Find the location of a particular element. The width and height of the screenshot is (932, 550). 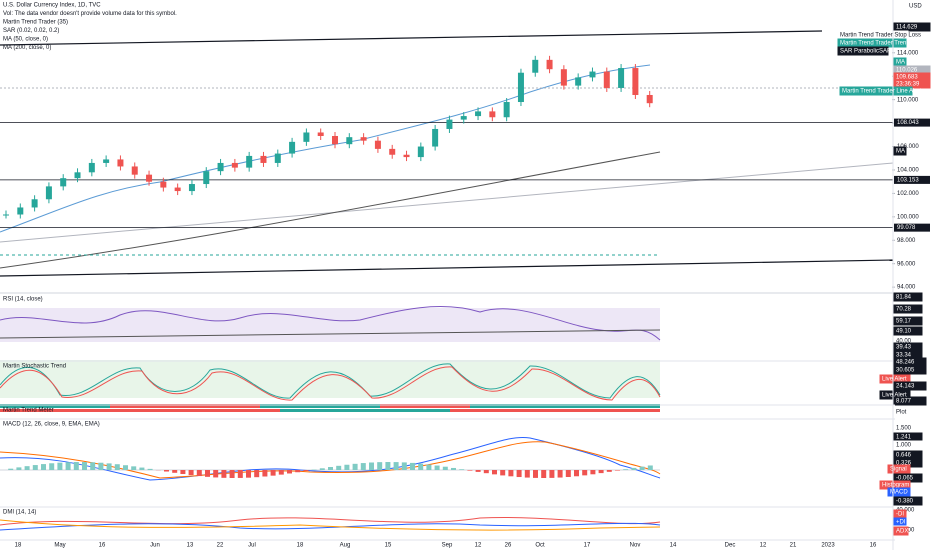

pane-title: MACD (12, 26, close, 9, EMA, EMA) is located at coordinates (51, 425).